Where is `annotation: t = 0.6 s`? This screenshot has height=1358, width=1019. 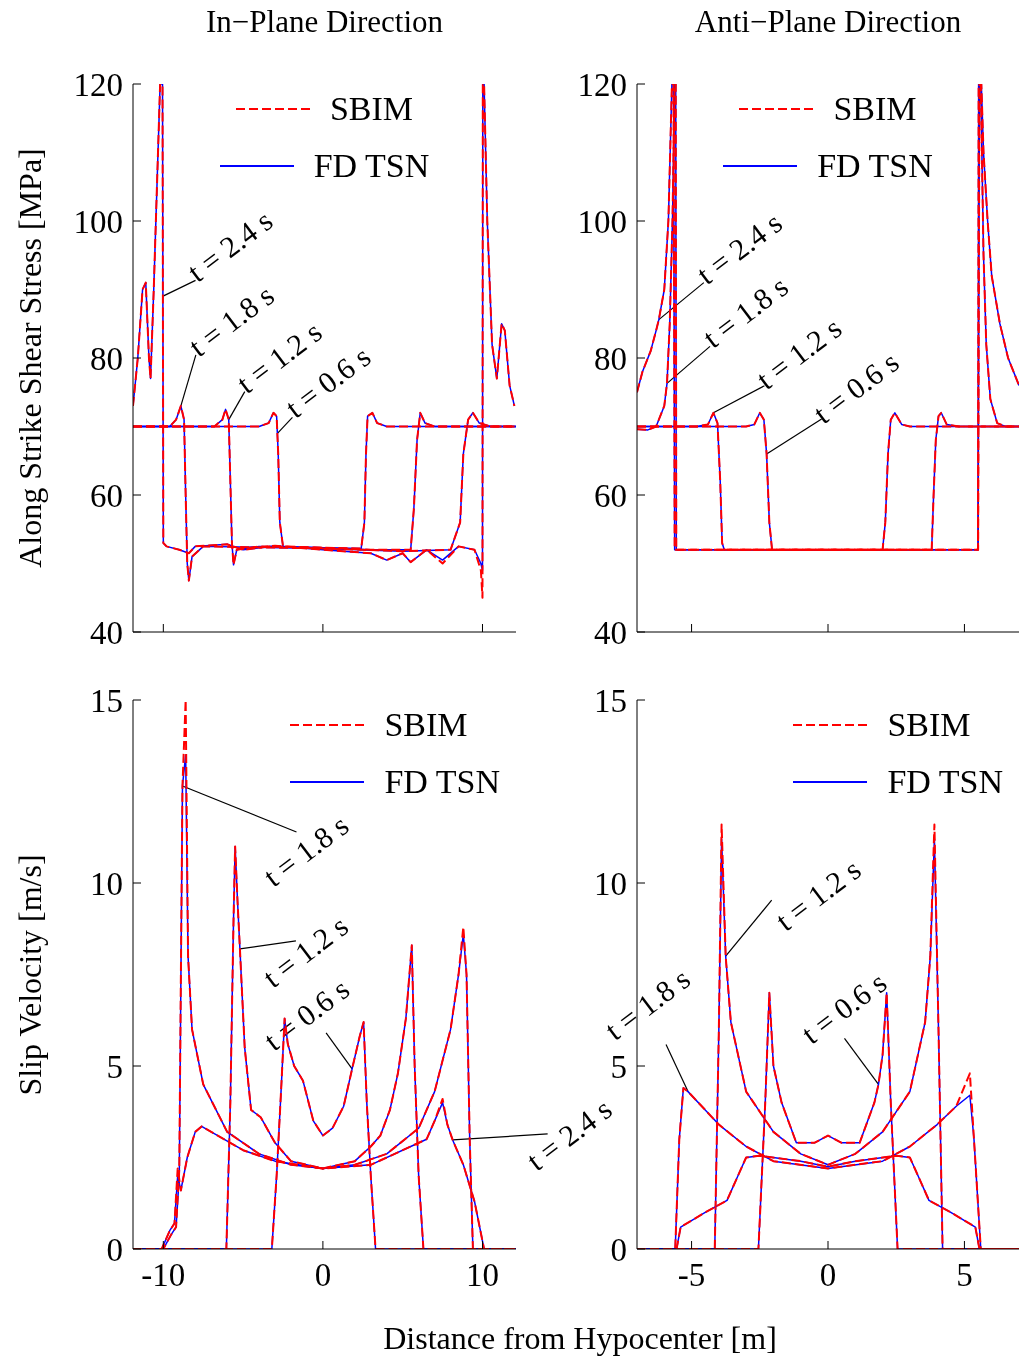
annotation: t = 0.6 s is located at coordinates (844, 1008).